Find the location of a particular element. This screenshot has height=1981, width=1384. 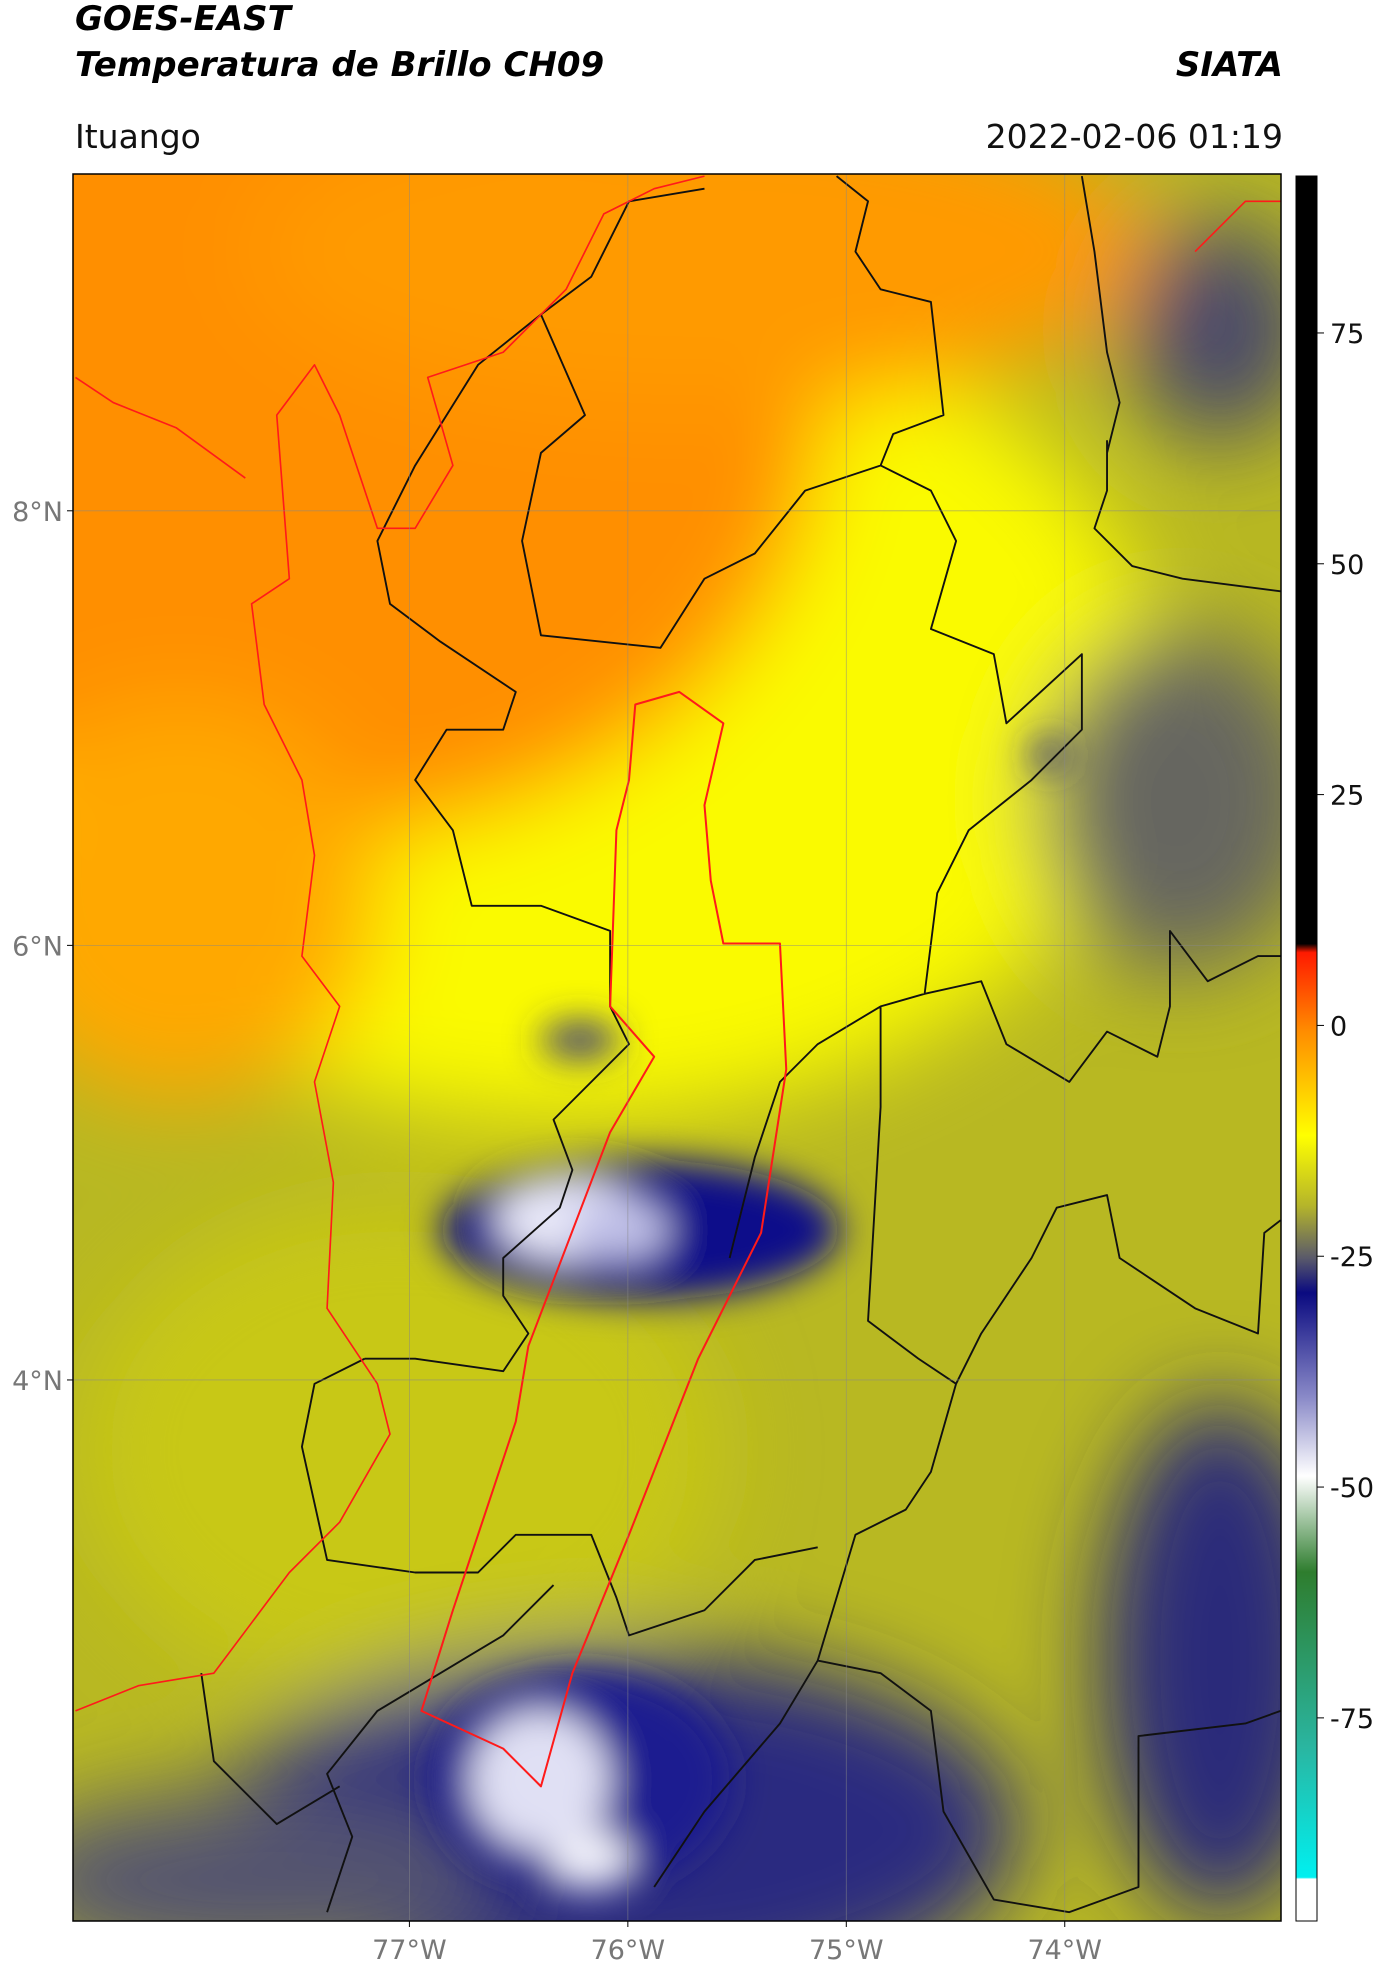

colorbar is located at coordinates (1306, 1048).